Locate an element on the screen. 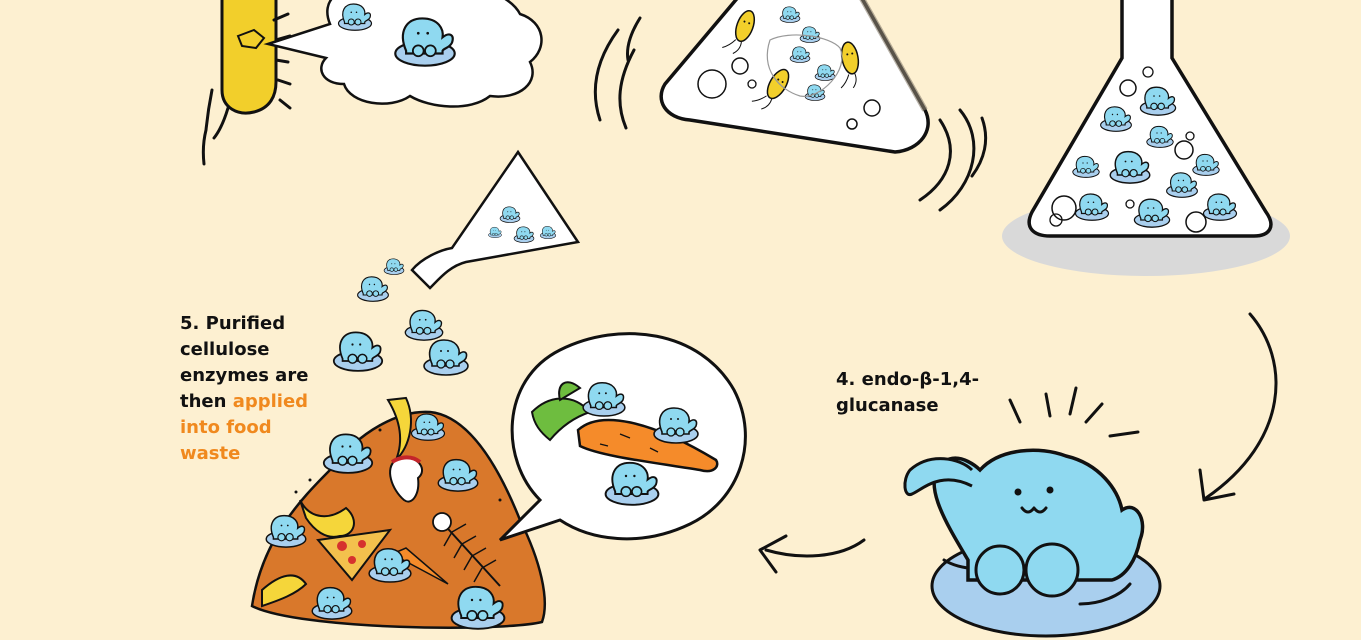 The image size is (1361, 640). shaken-culture-flask is located at coordinates (790, 106).